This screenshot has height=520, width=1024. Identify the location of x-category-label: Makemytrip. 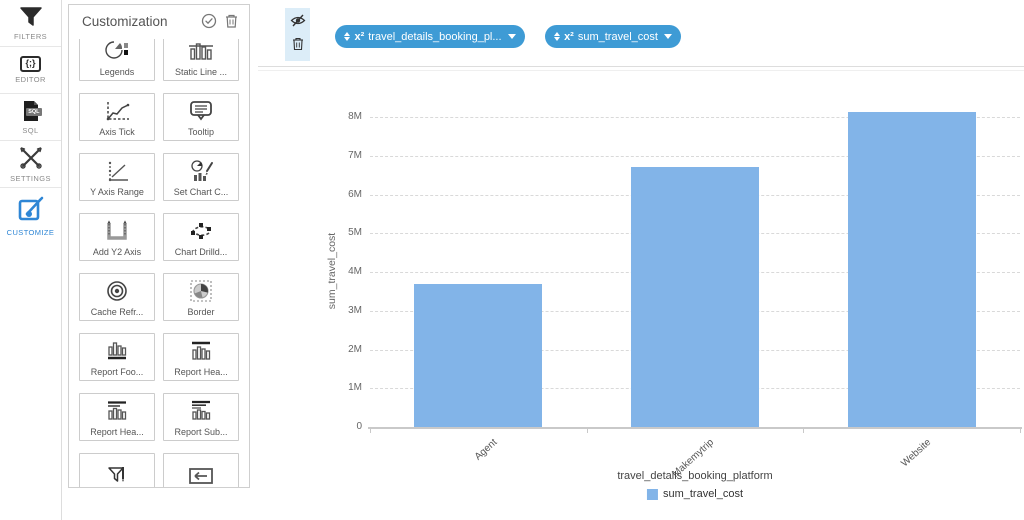
(693, 458).